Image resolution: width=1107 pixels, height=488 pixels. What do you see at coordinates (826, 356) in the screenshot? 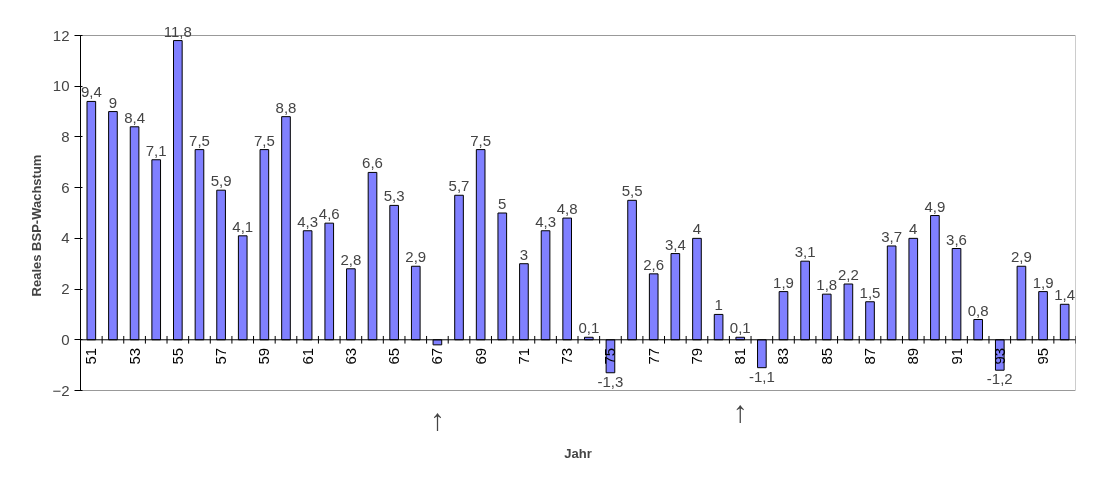
I see `x-tick-label: 85` at bounding box center [826, 356].